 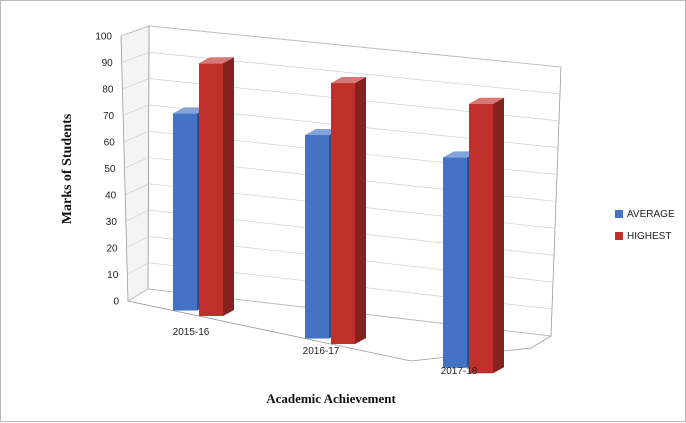 What do you see at coordinates (331, 398) in the screenshot?
I see `x-axis-title: Academic Achievement` at bounding box center [331, 398].